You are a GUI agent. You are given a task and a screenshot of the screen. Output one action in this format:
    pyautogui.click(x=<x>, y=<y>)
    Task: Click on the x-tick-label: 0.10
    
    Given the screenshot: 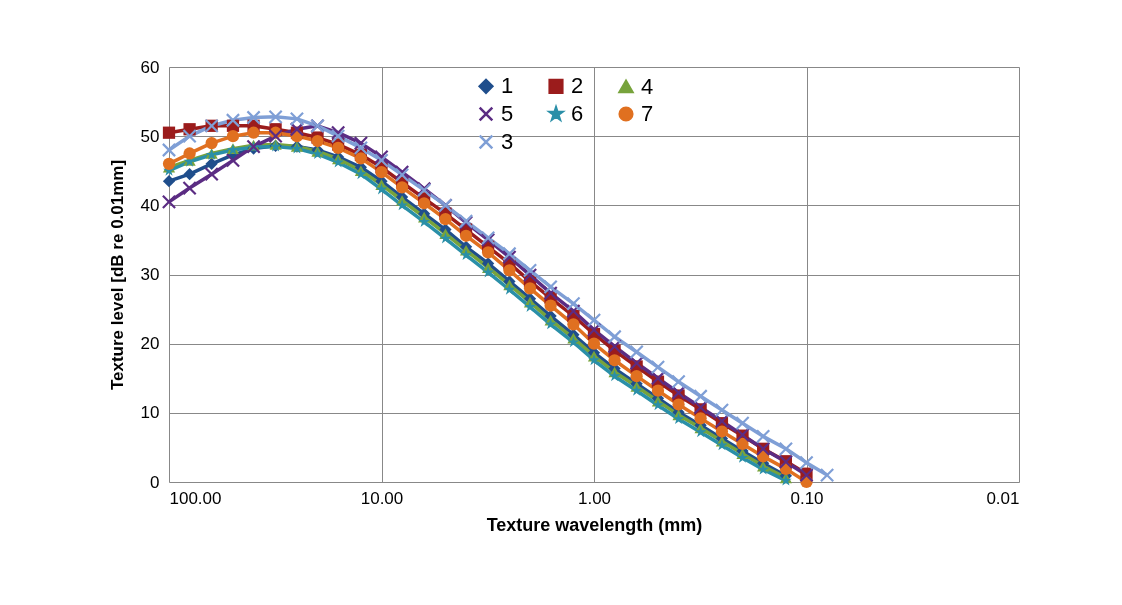 What is the action you would take?
    pyautogui.click(x=807, y=498)
    